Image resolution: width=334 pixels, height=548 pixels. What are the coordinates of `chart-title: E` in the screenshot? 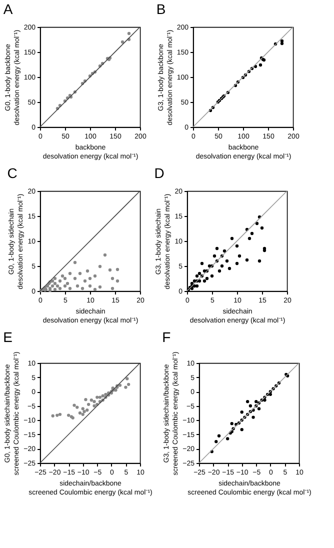 It's located at (7, 337).